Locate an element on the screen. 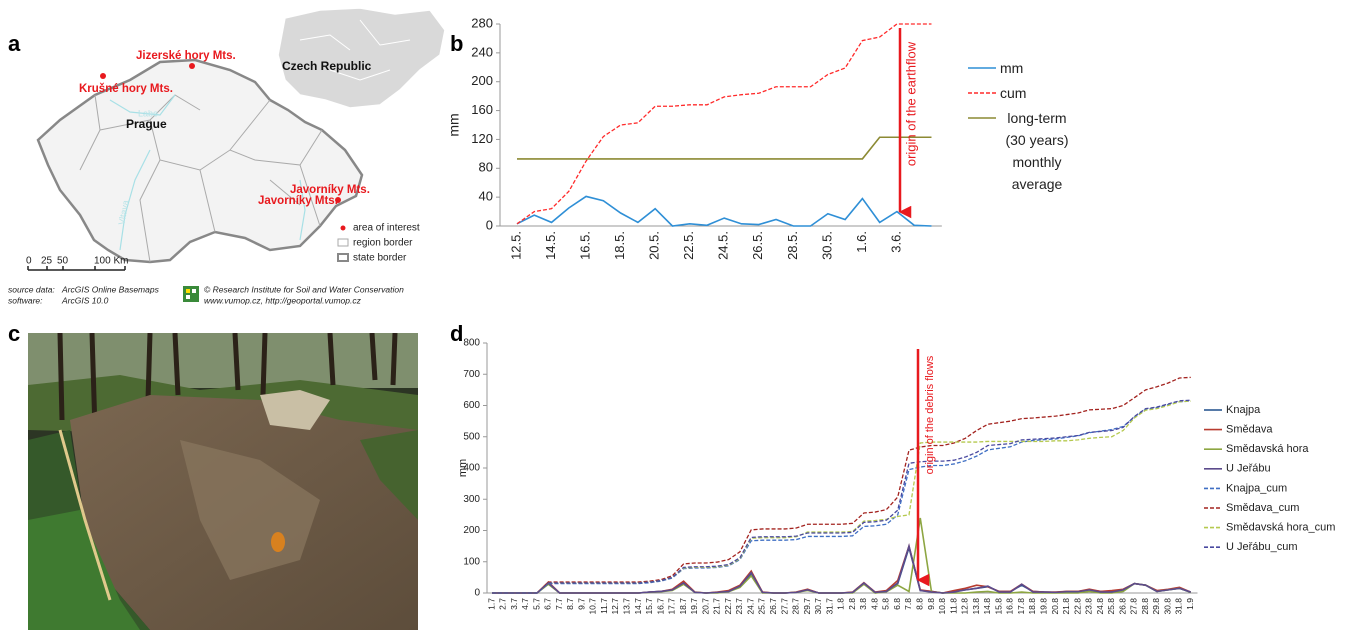 Image resolution: width=1357 pixels, height=630 pixels. x-tick-label: 2.7 is located at coordinates (503, 604).